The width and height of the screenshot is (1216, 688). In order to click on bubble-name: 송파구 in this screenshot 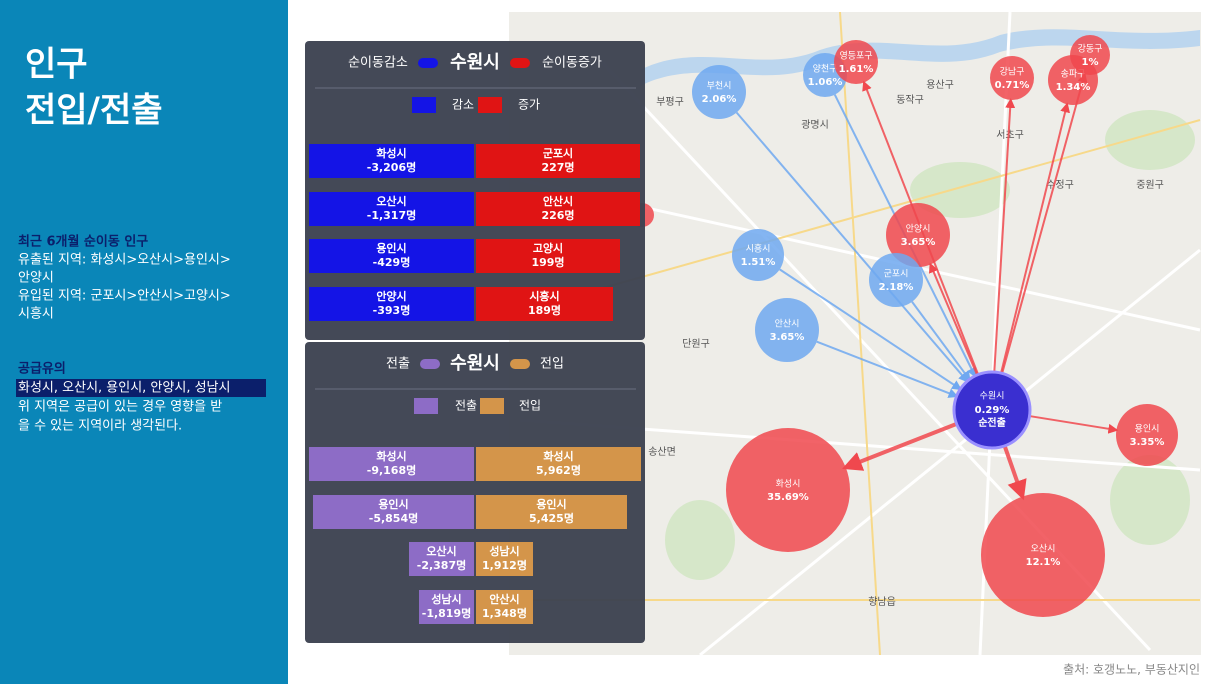, I will do `click(1073, 74)`.